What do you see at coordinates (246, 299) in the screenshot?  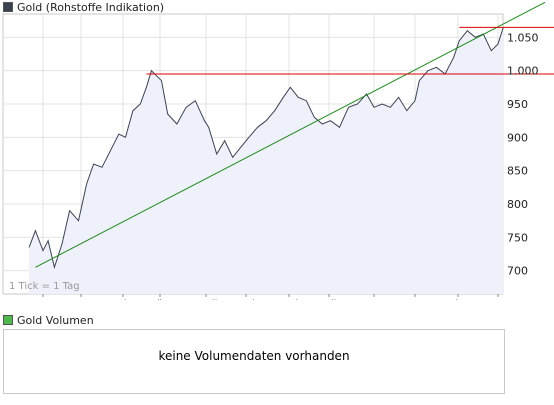 I see `x-tick-label: Mai` at bounding box center [246, 299].